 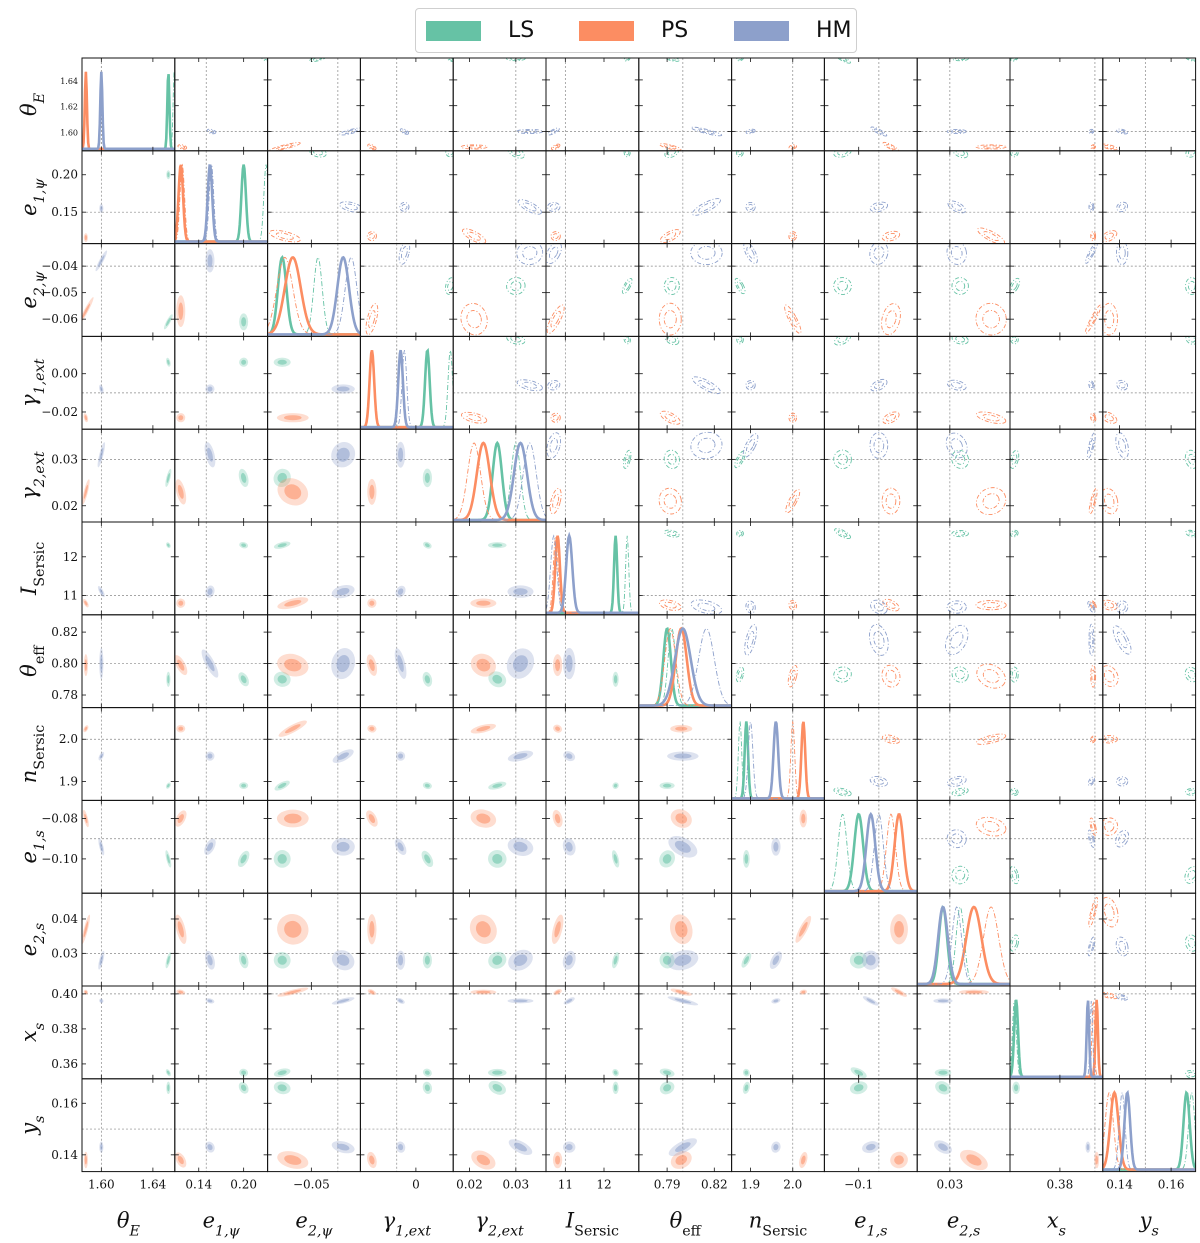 What do you see at coordinates (592, 1224) in the screenshot?
I see `x-axis-label: ISersic` at bounding box center [592, 1224].